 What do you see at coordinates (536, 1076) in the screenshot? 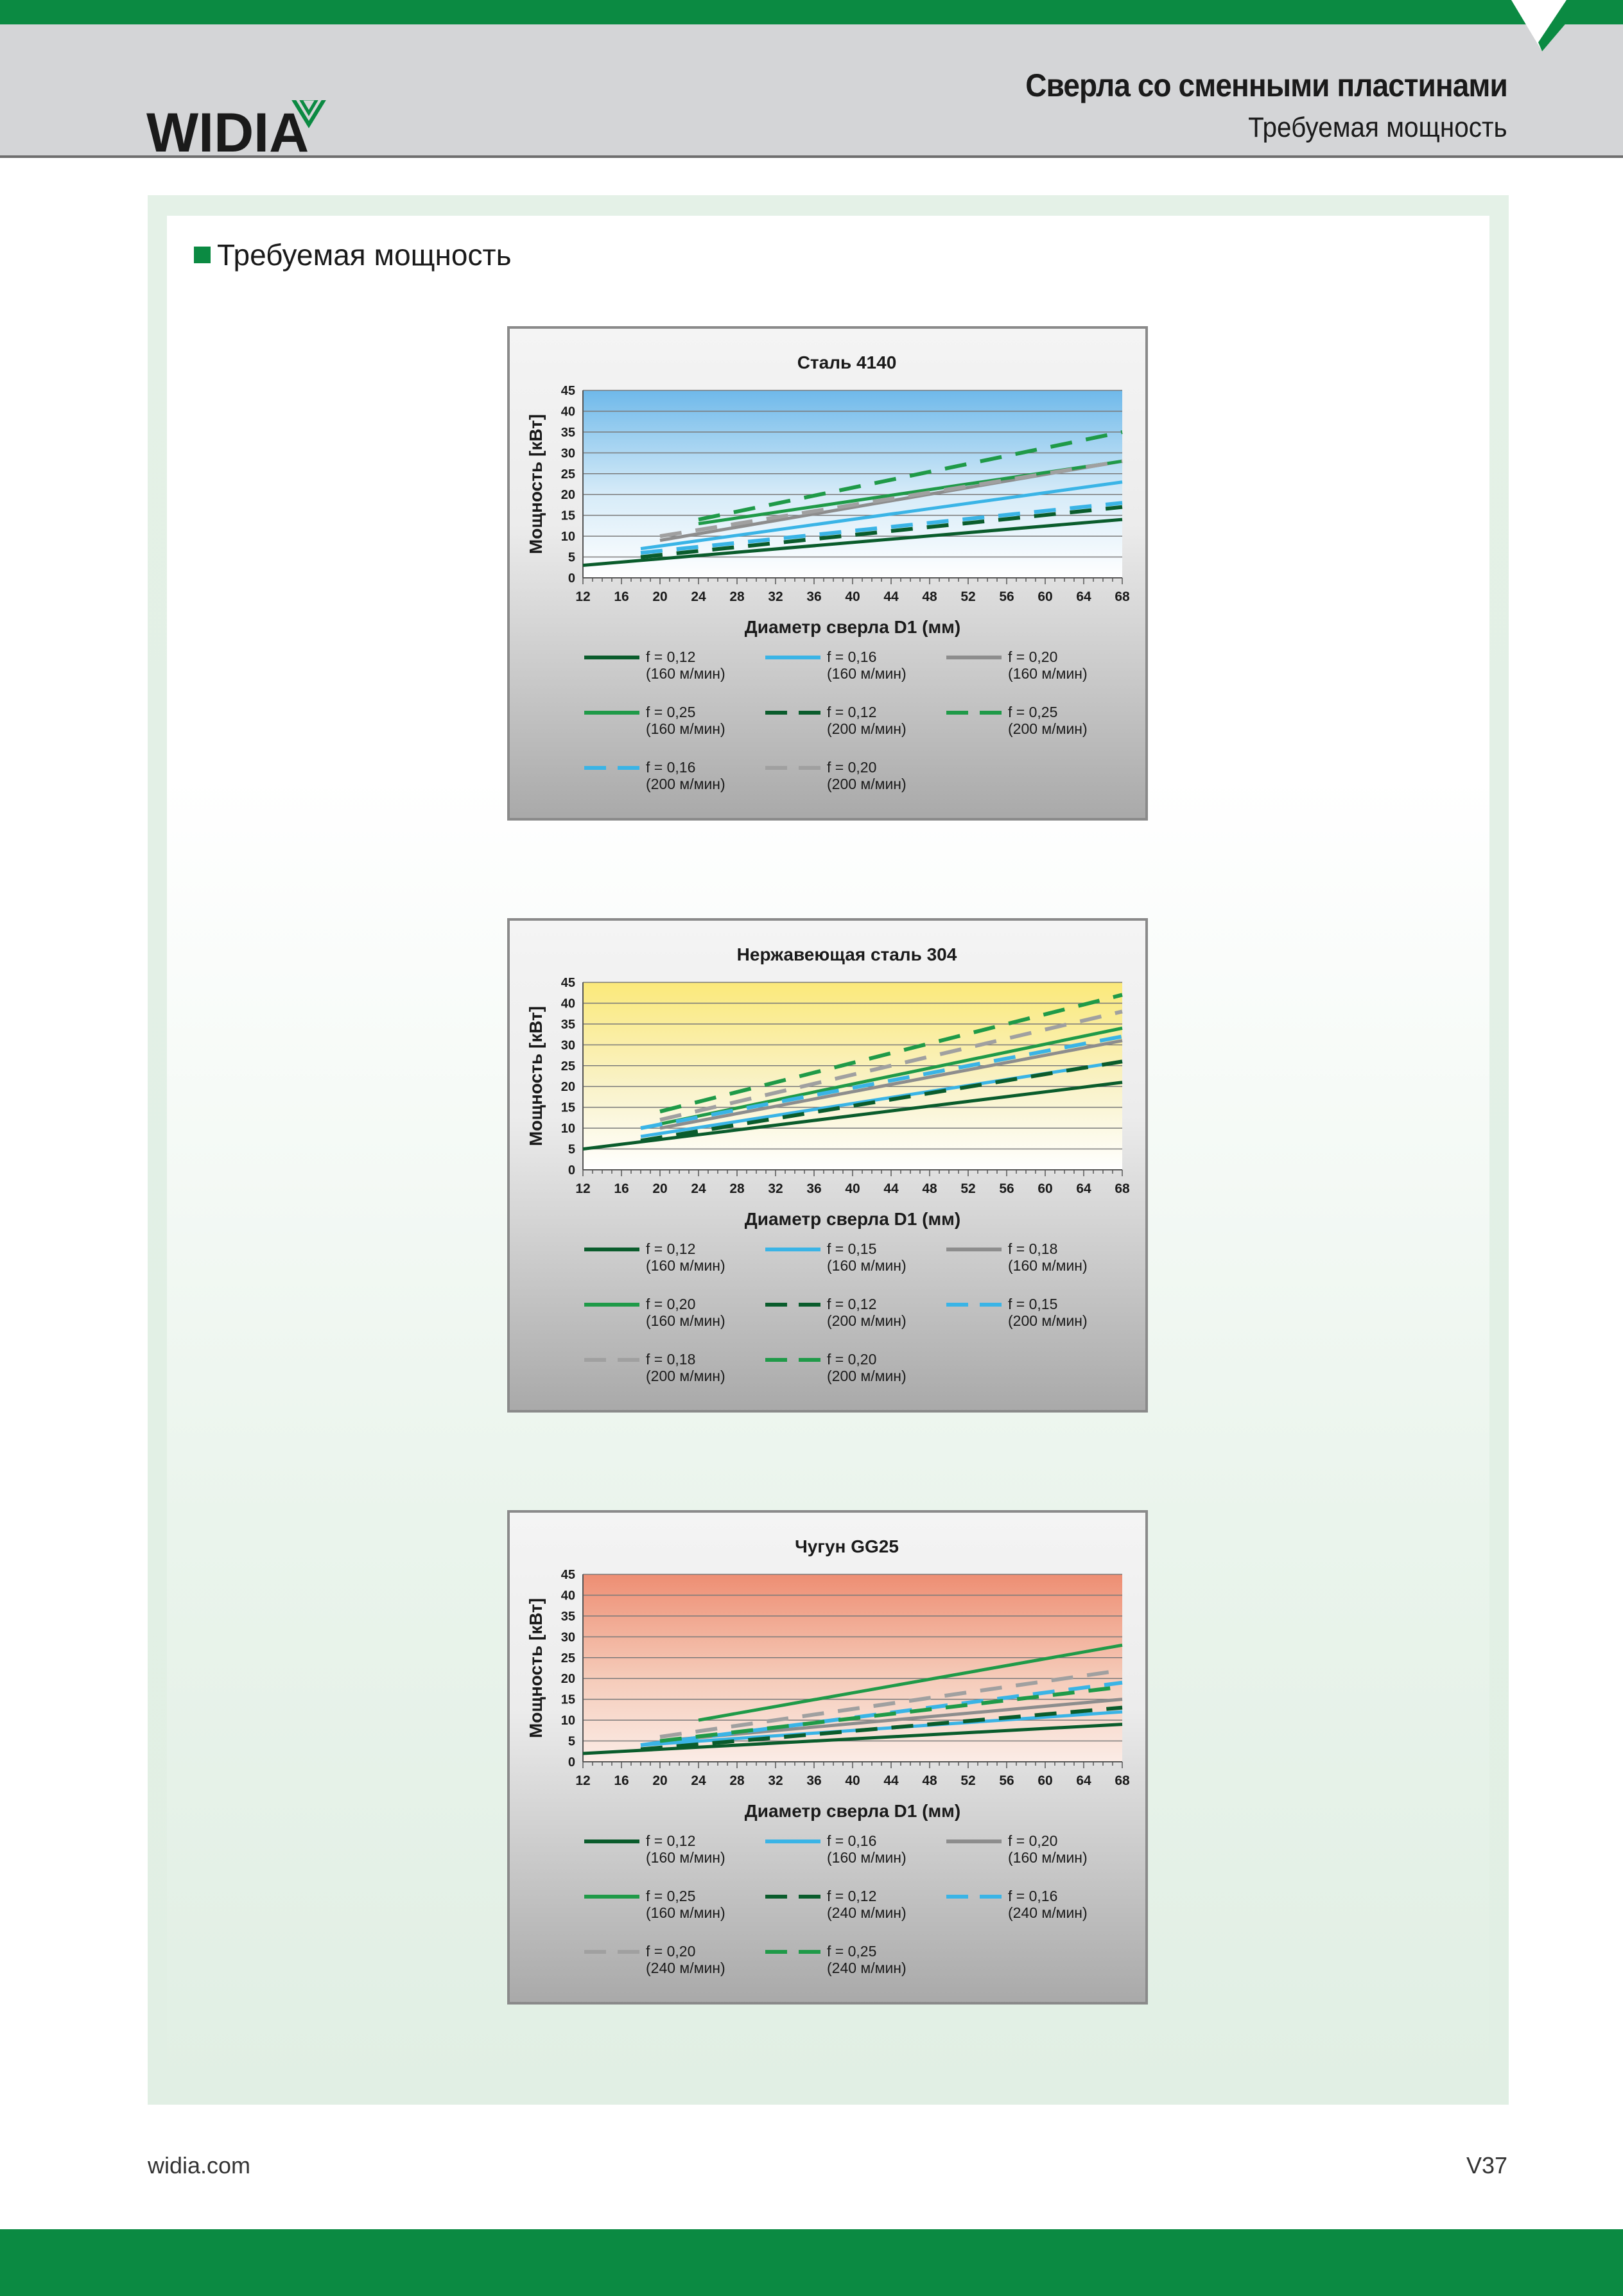
I see `y-axis-label: Мощность [кВт]` at bounding box center [536, 1076].